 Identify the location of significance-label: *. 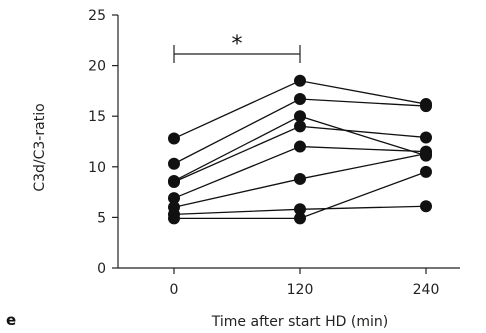
(237, 44).